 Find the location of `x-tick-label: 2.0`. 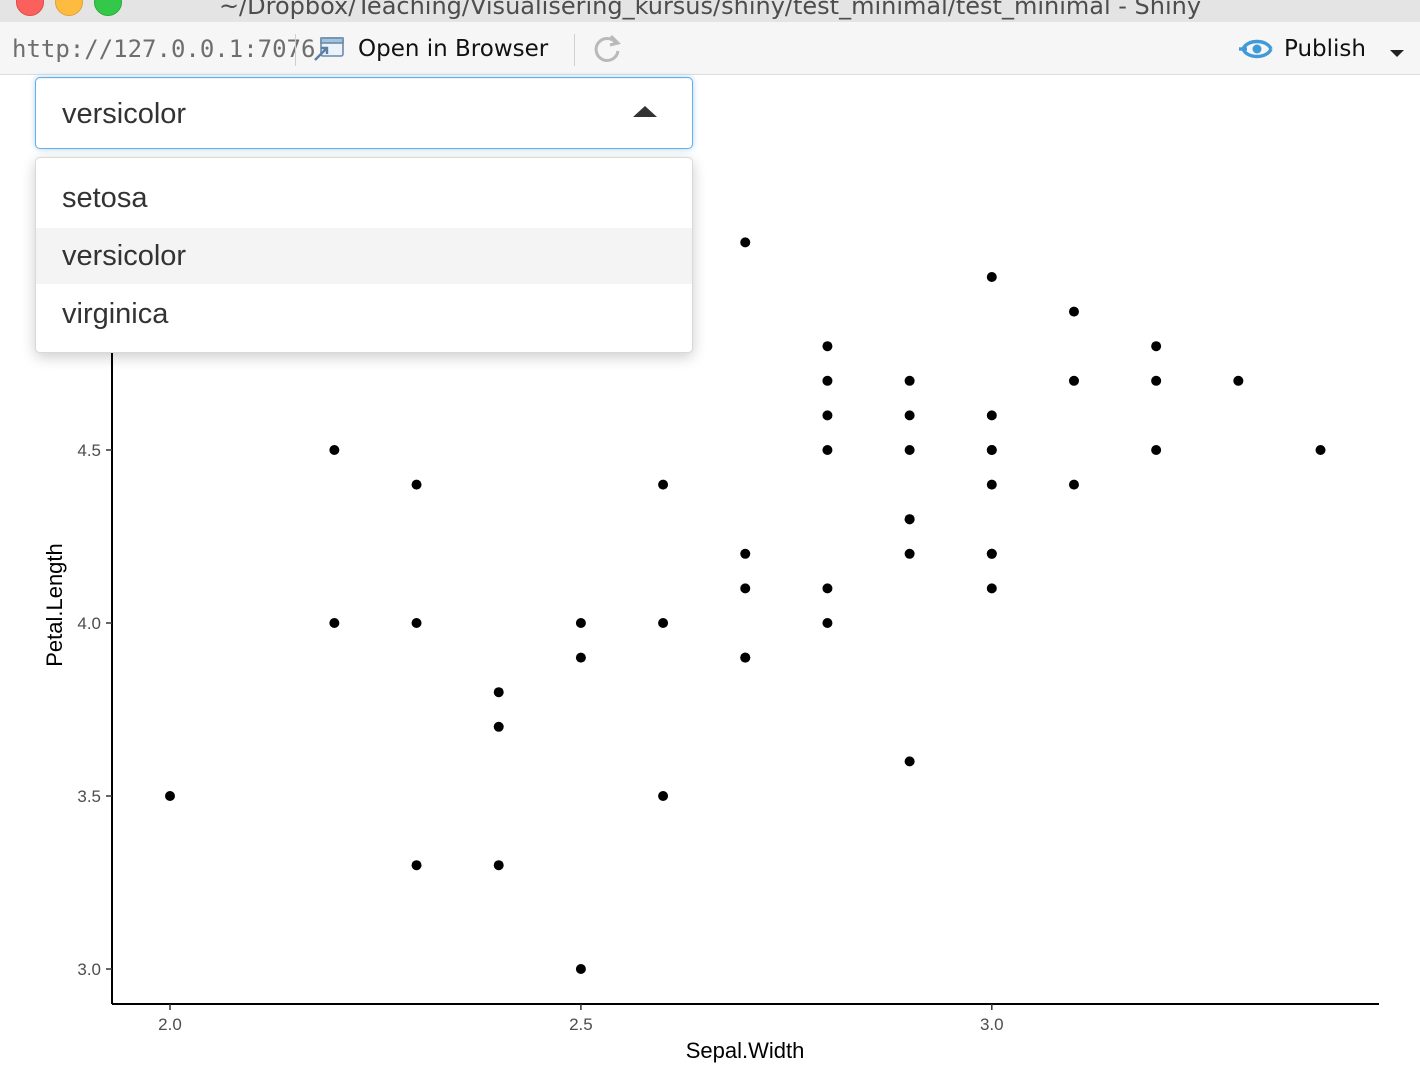

x-tick-label: 2.0 is located at coordinates (170, 1024).